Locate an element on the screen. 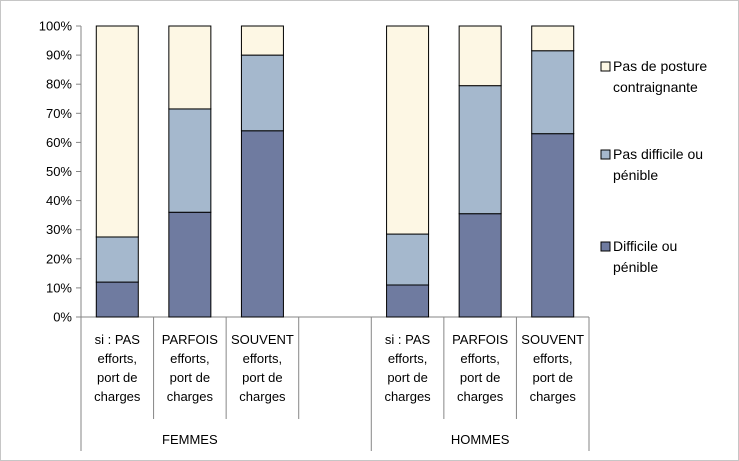 This screenshot has width=739, height=461. y-tick-label: 20% is located at coordinates (59, 258).